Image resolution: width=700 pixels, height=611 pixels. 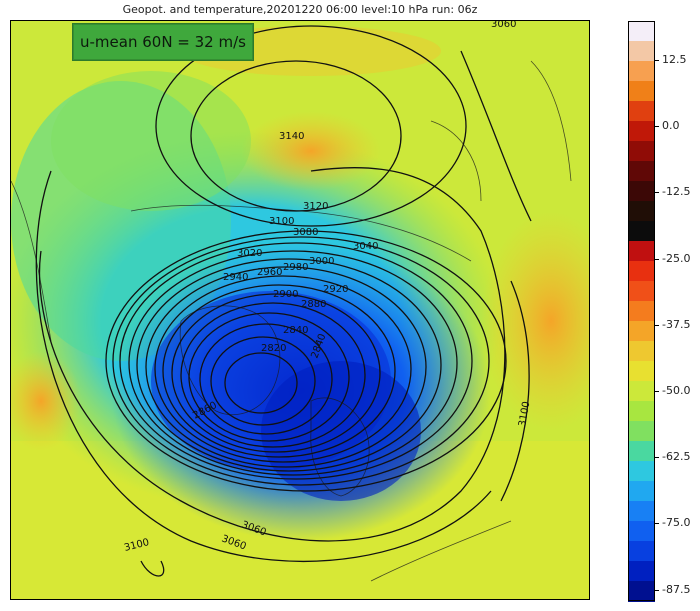 What do you see at coordinates (535, 321) in the screenshot?
I see `warm-anomaly-east` at bounding box center [535, 321].